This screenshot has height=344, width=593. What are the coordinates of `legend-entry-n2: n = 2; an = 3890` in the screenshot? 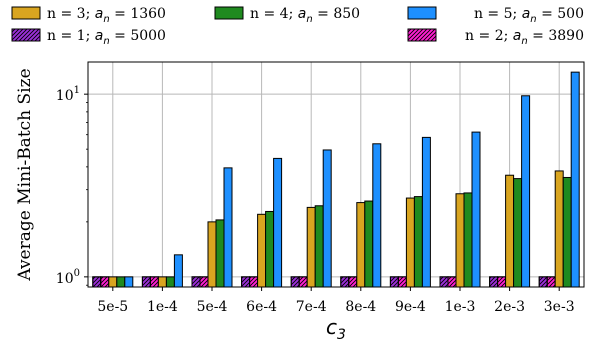 It's located at (495, 37).